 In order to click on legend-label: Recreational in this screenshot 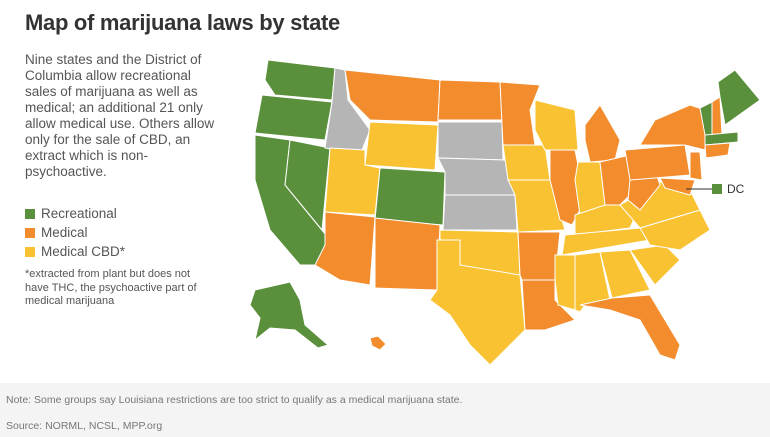, I will do `click(79, 213)`.